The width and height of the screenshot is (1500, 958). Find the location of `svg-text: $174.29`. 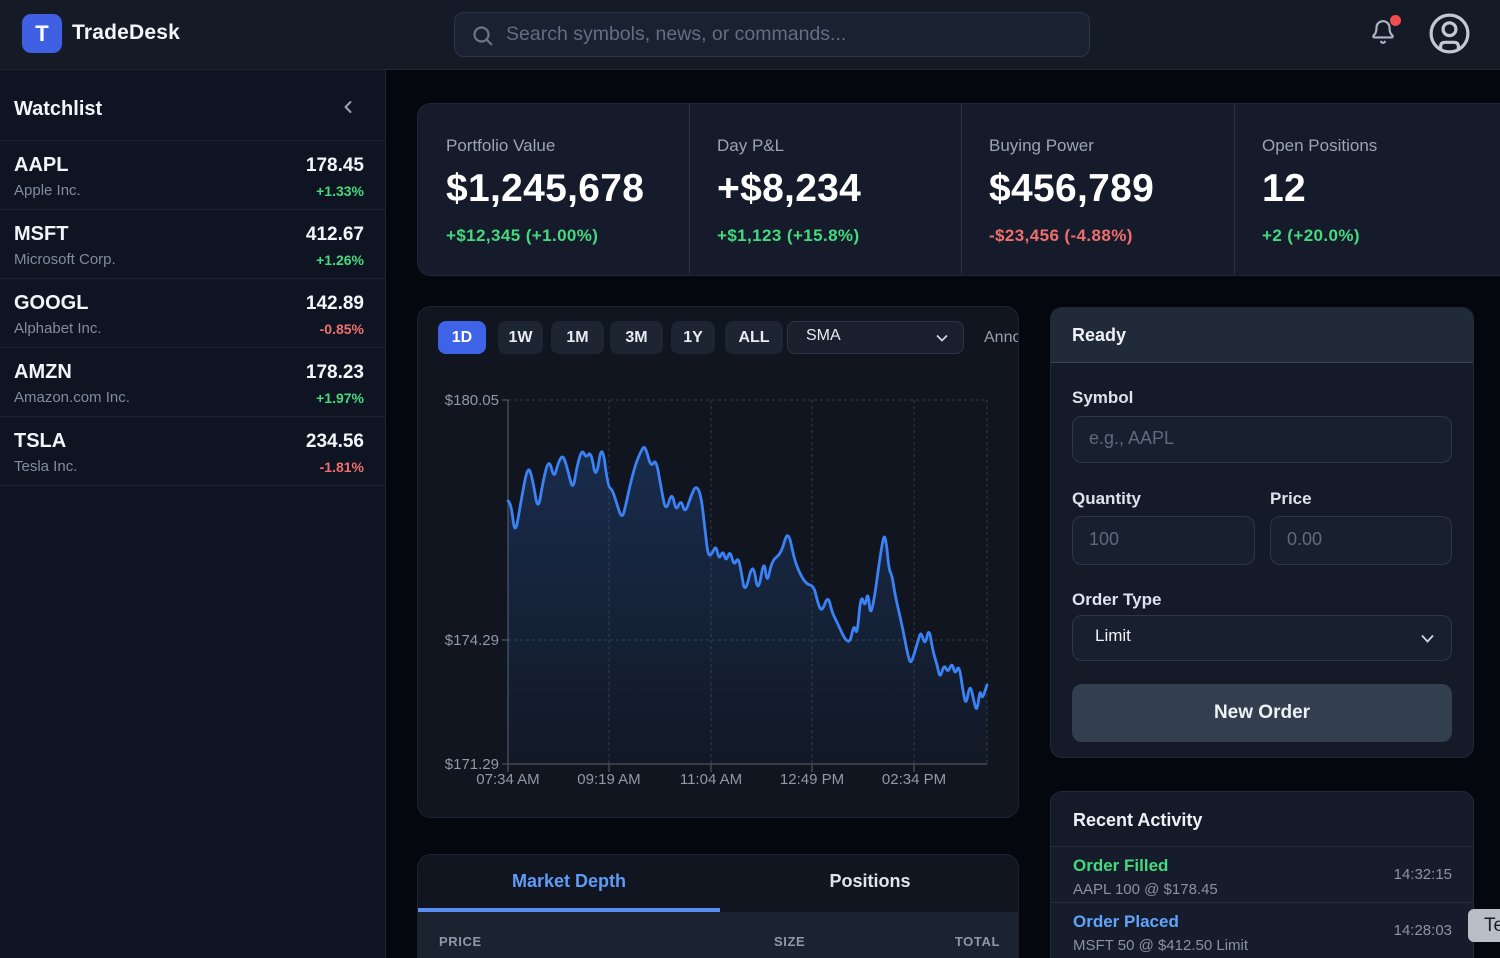

svg-text: $174.29 is located at coordinates (472, 640).